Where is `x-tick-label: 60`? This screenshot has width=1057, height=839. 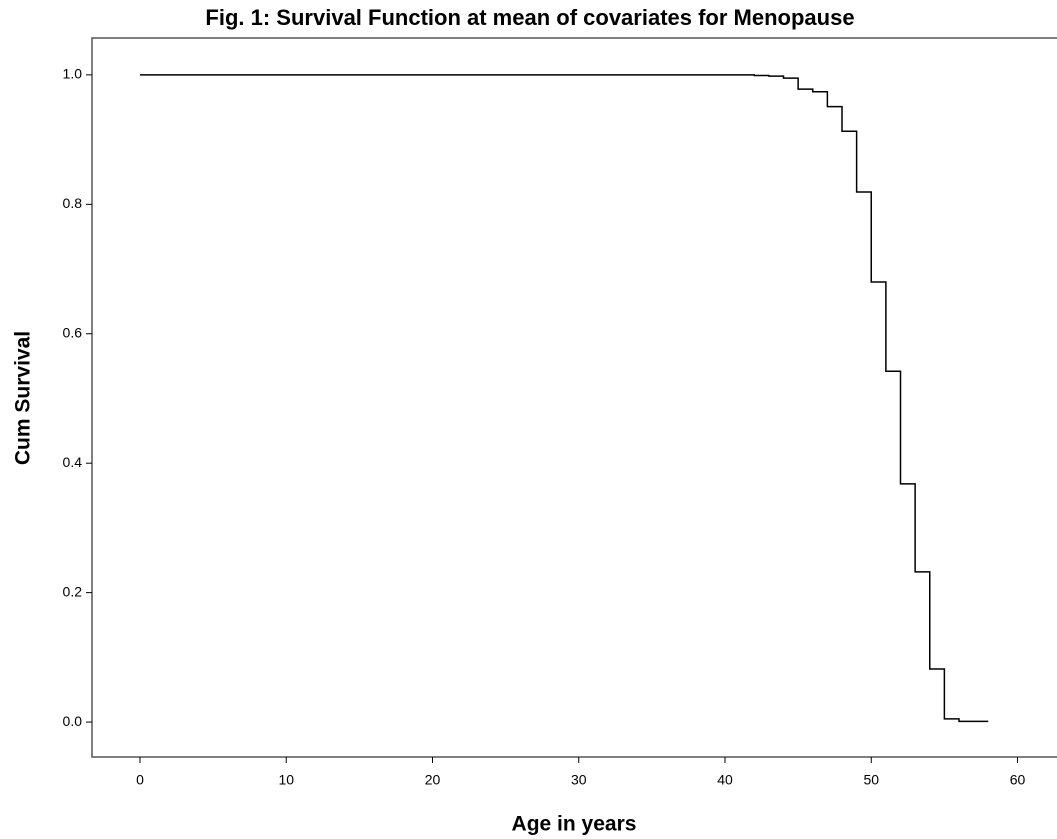
x-tick-label: 60 is located at coordinates (1018, 780).